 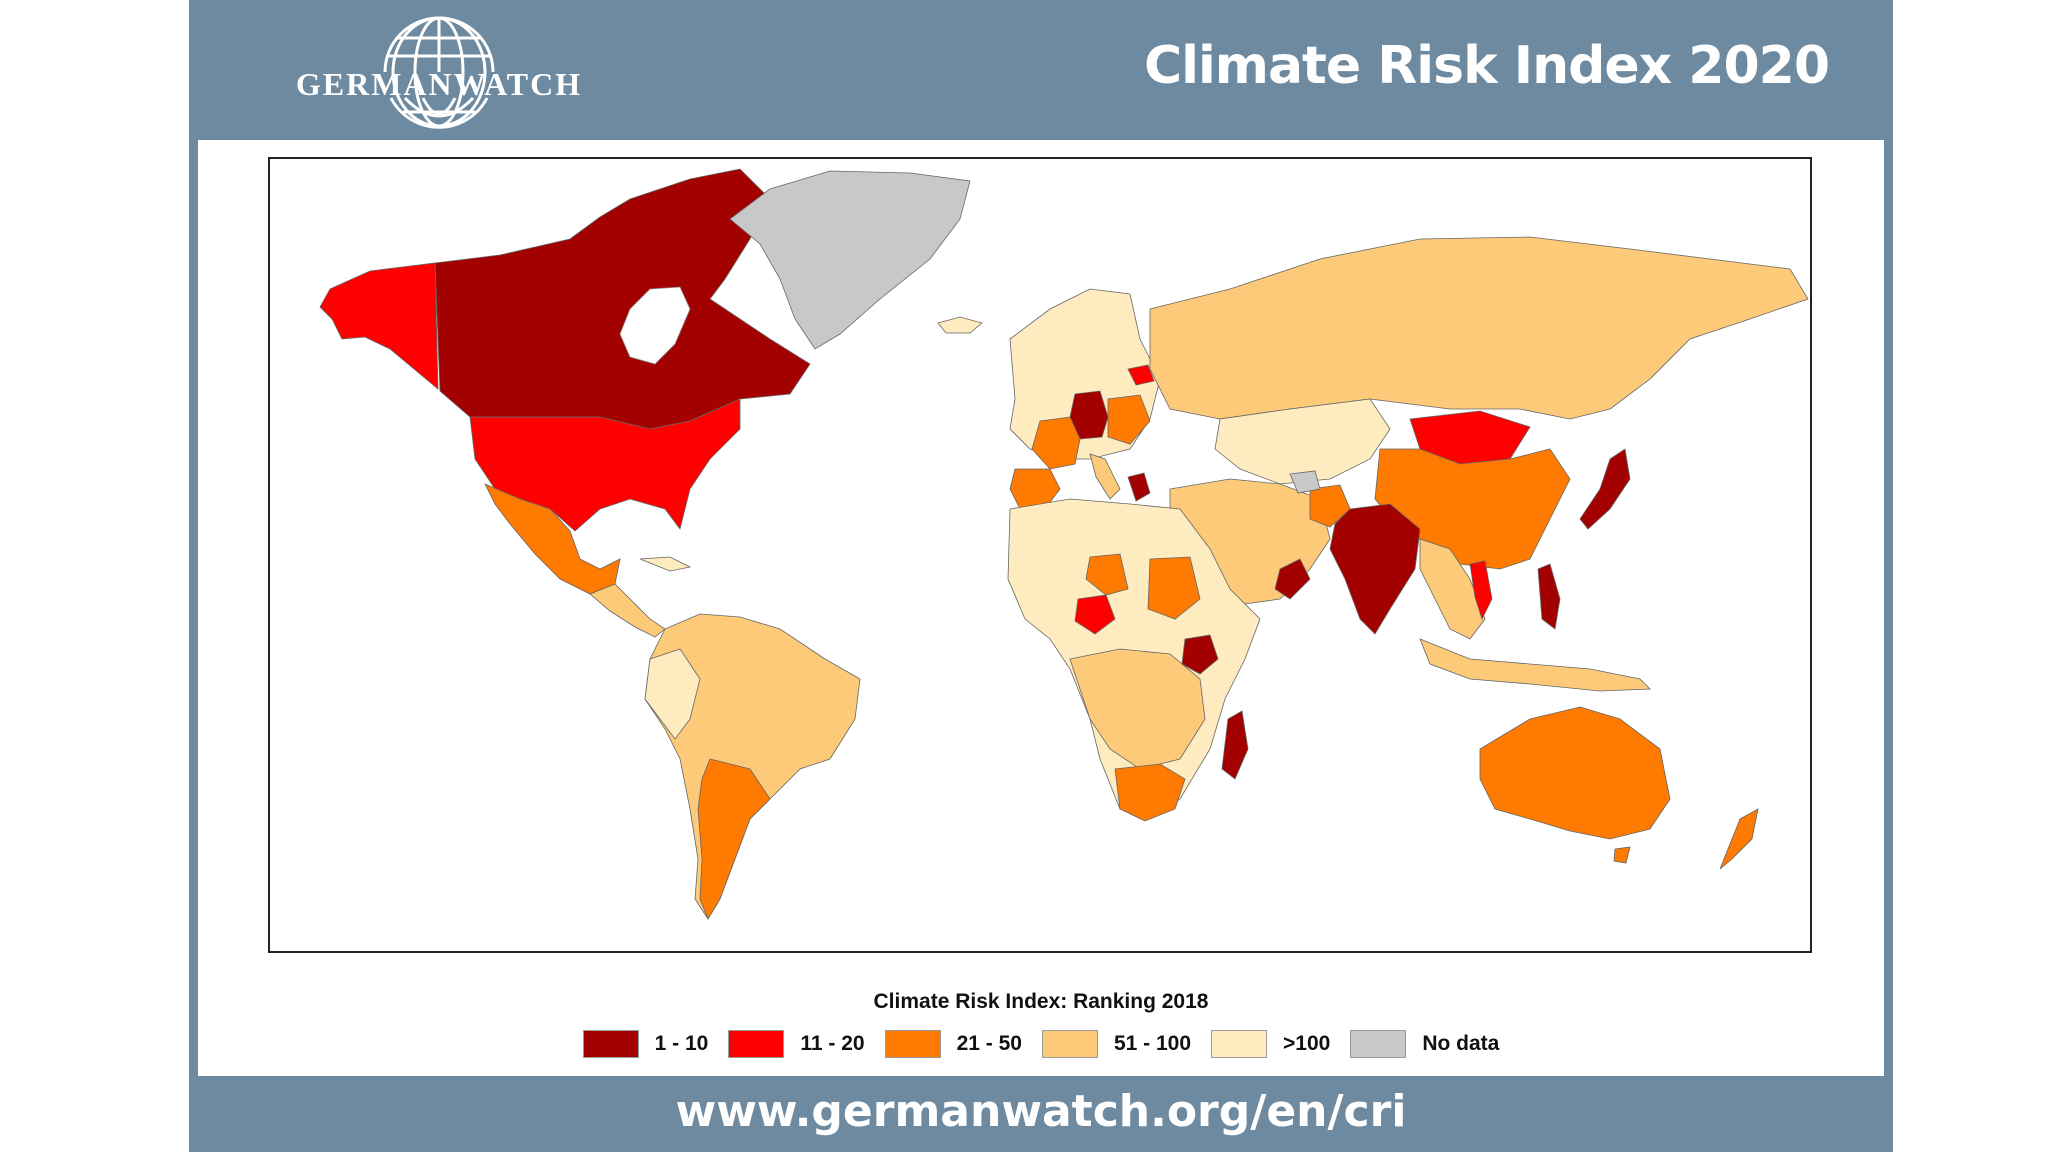 What do you see at coordinates (1302, 441) in the screenshot?
I see `region-central-asia` at bounding box center [1302, 441].